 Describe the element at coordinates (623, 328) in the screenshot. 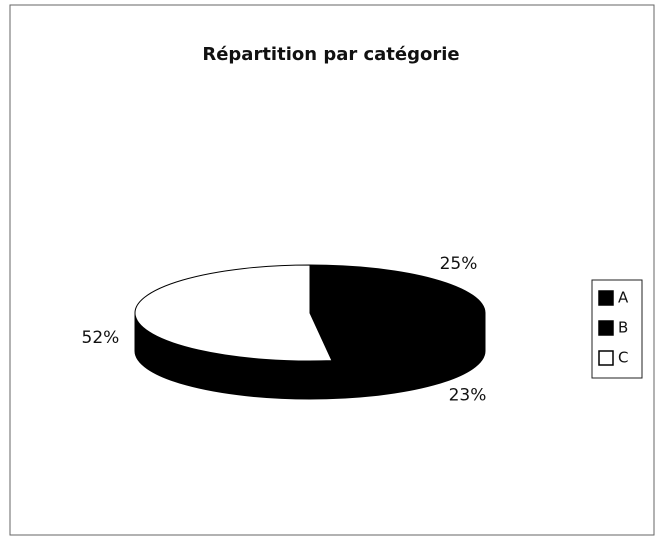

I see `legend-label: B` at that location.